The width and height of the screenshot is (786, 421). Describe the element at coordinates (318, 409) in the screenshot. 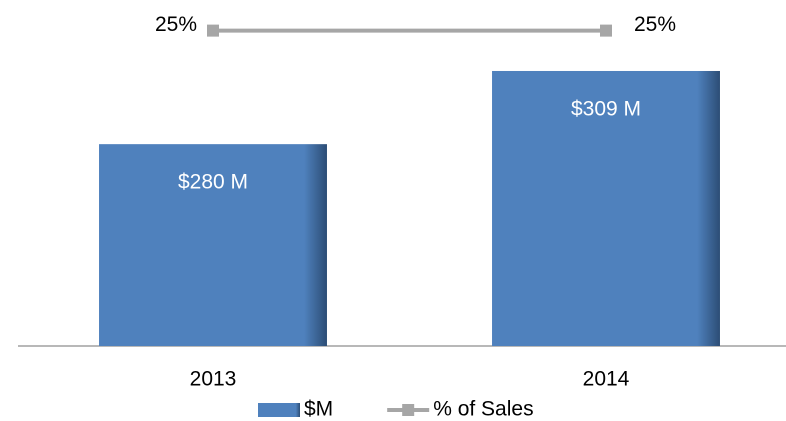

I see `legend-label: $M` at that location.